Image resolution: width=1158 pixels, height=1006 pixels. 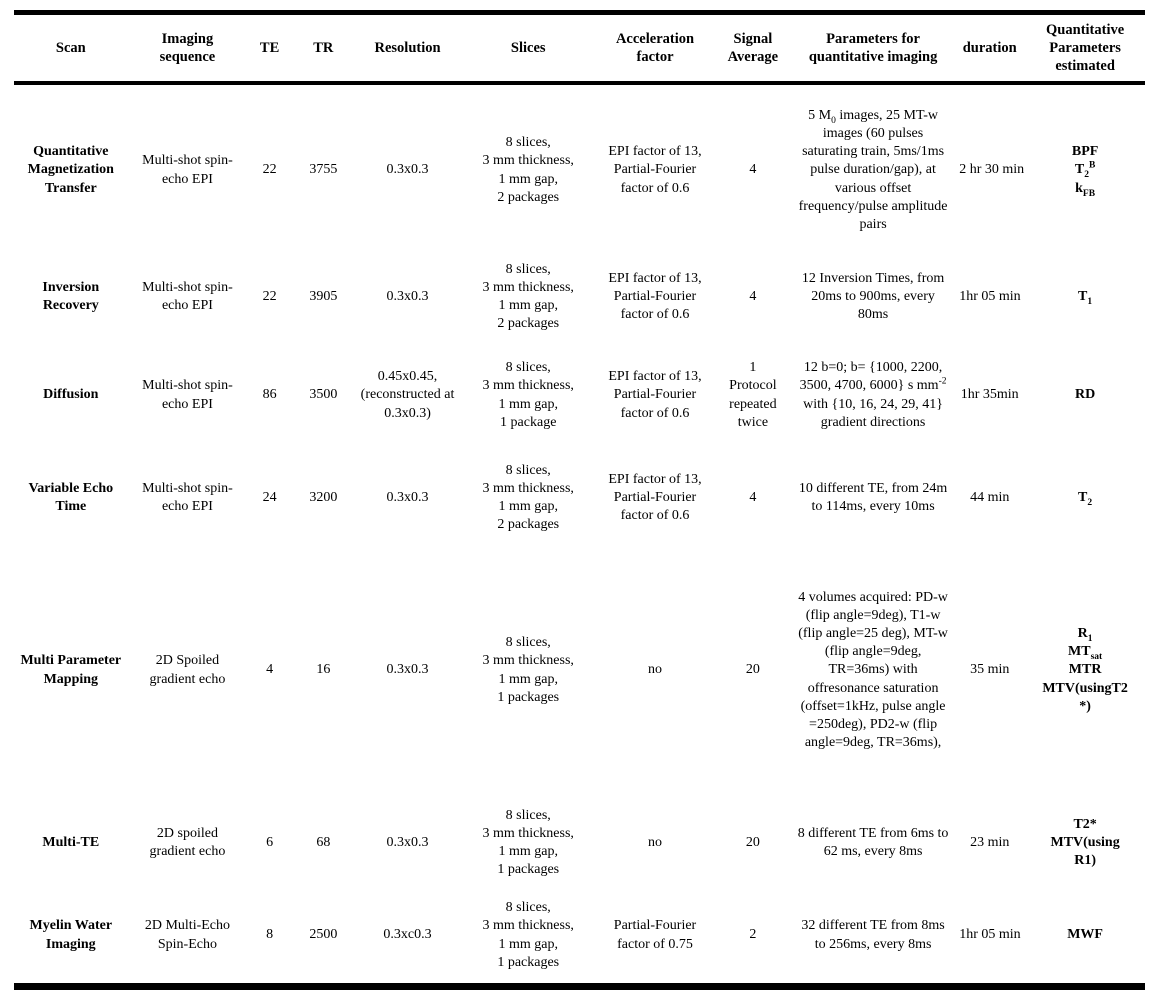 What do you see at coordinates (655, 935) in the screenshot?
I see `table-cell: Partial-Fourier factor of 0.75` at bounding box center [655, 935].